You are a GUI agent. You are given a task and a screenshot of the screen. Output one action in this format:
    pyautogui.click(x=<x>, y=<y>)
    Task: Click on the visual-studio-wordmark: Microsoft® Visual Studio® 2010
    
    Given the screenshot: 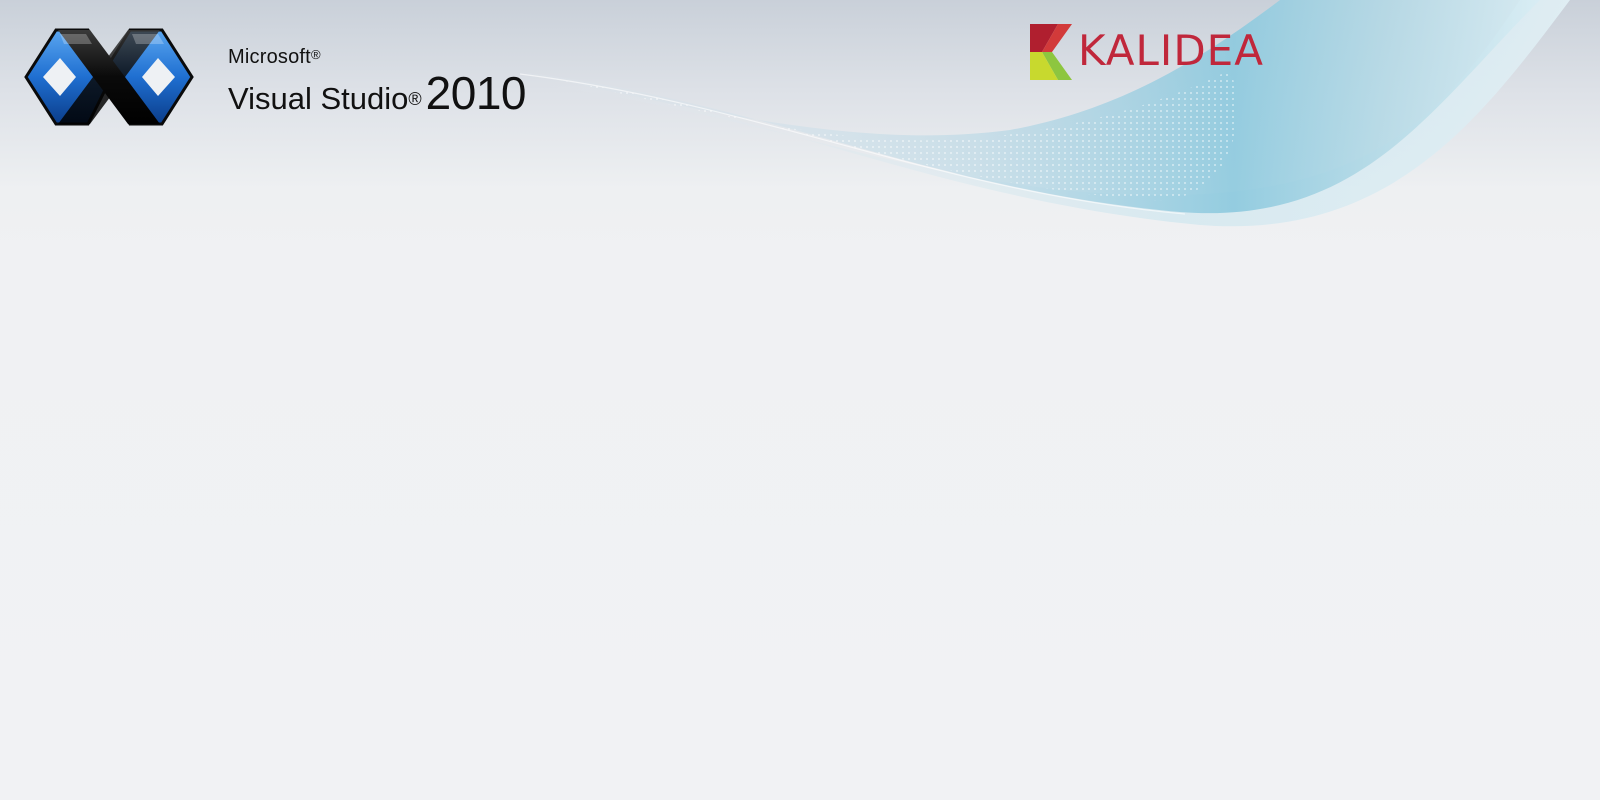 What is the action you would take?
    pyautogui.click(x=377, y=82)
    